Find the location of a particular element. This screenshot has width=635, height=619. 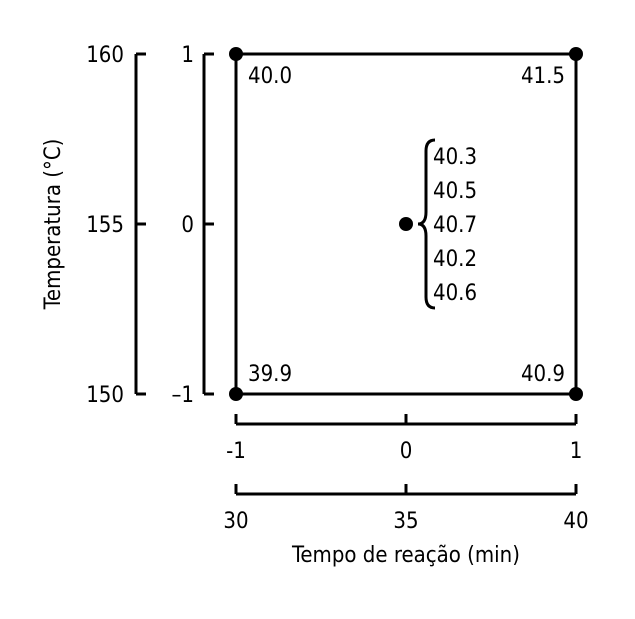

x-coded-axis: -1 0 1 is located at coordinates (404, 439).